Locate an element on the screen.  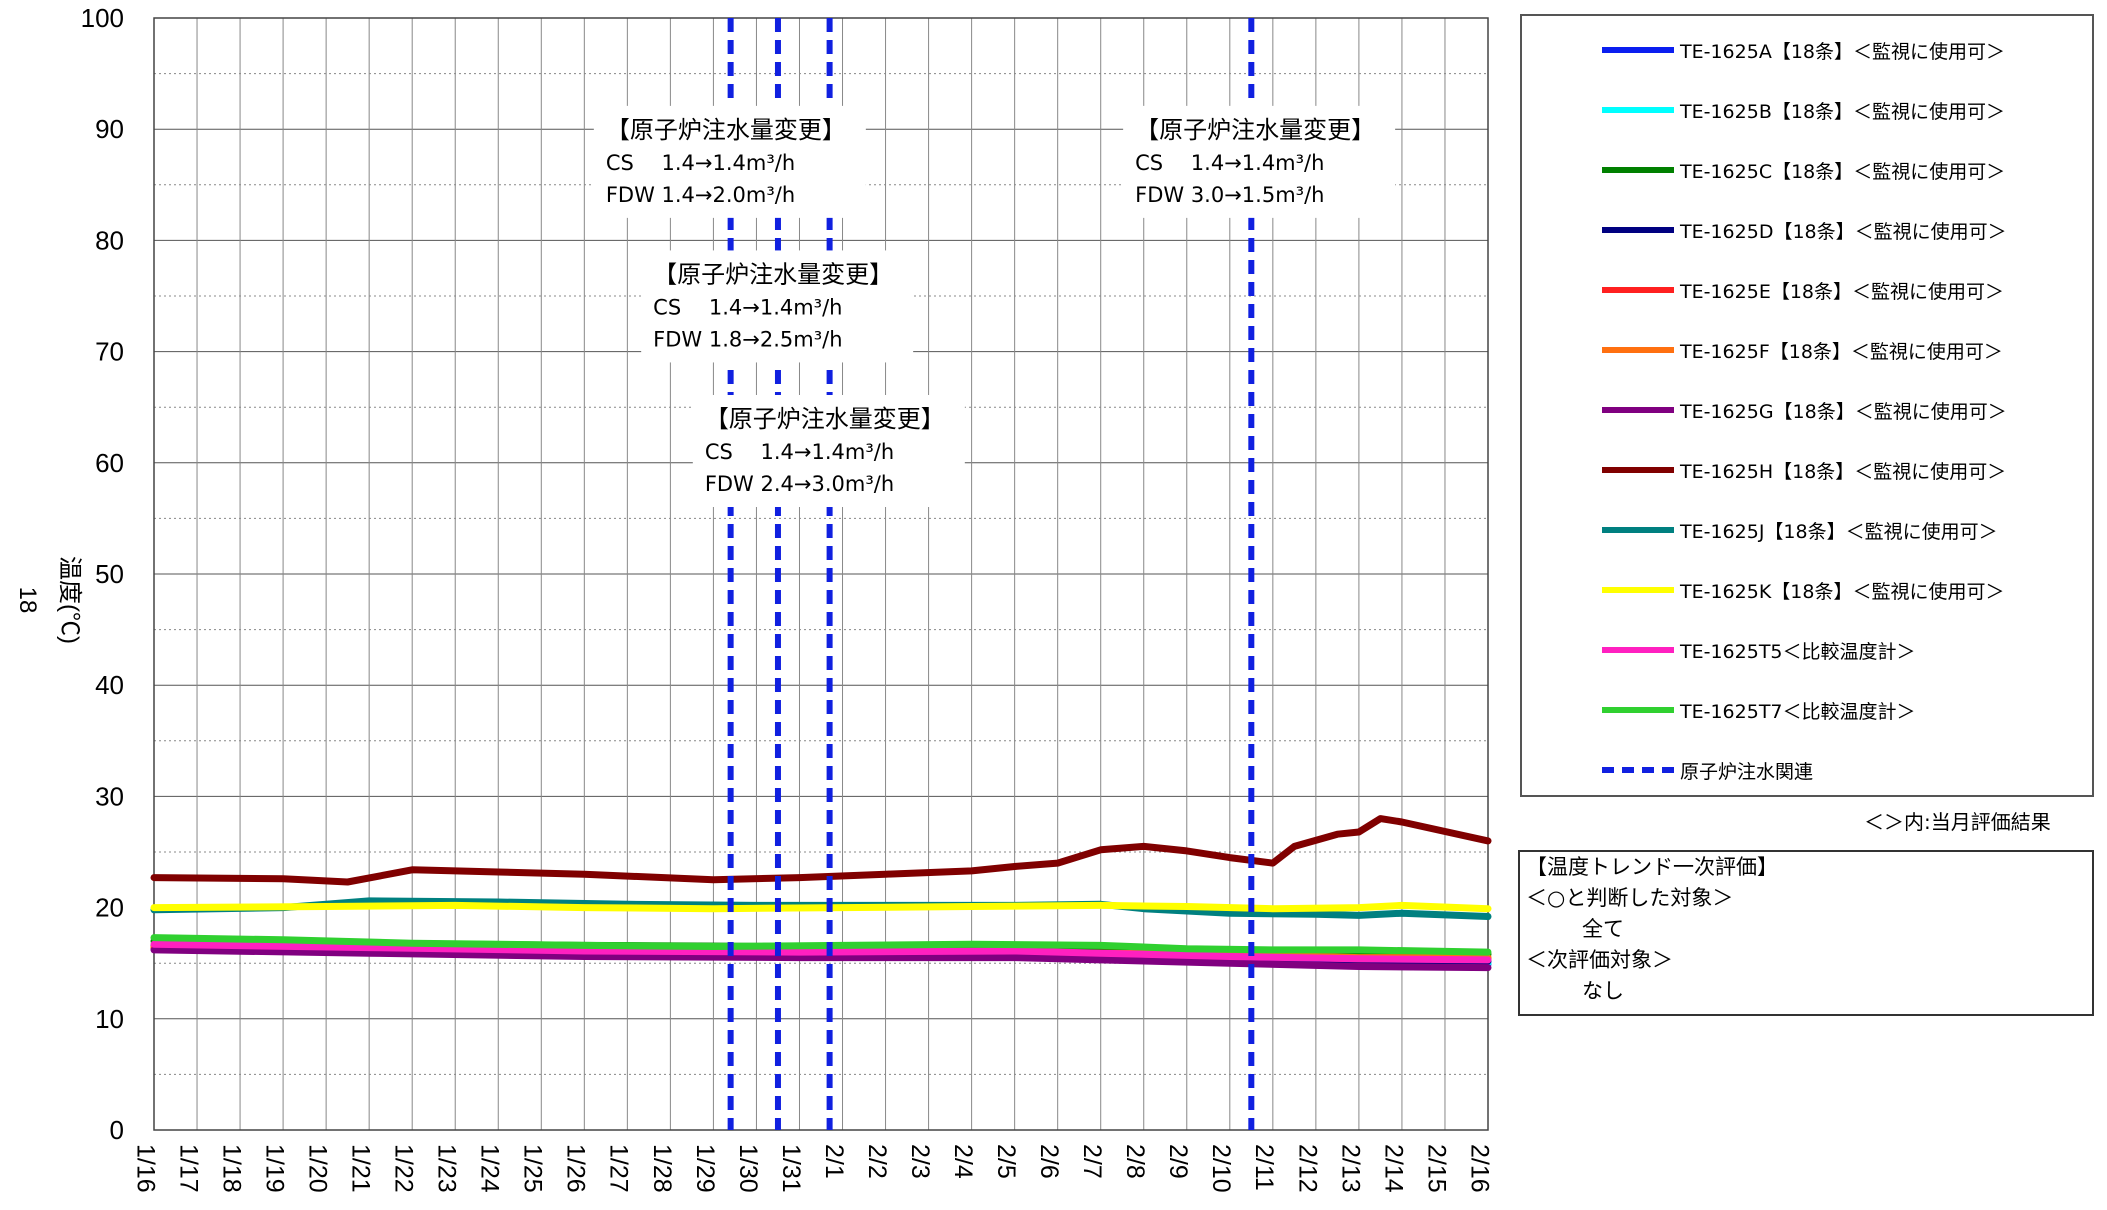
evaluation-ok-value: 全て is located at coordinates (1603, 929).